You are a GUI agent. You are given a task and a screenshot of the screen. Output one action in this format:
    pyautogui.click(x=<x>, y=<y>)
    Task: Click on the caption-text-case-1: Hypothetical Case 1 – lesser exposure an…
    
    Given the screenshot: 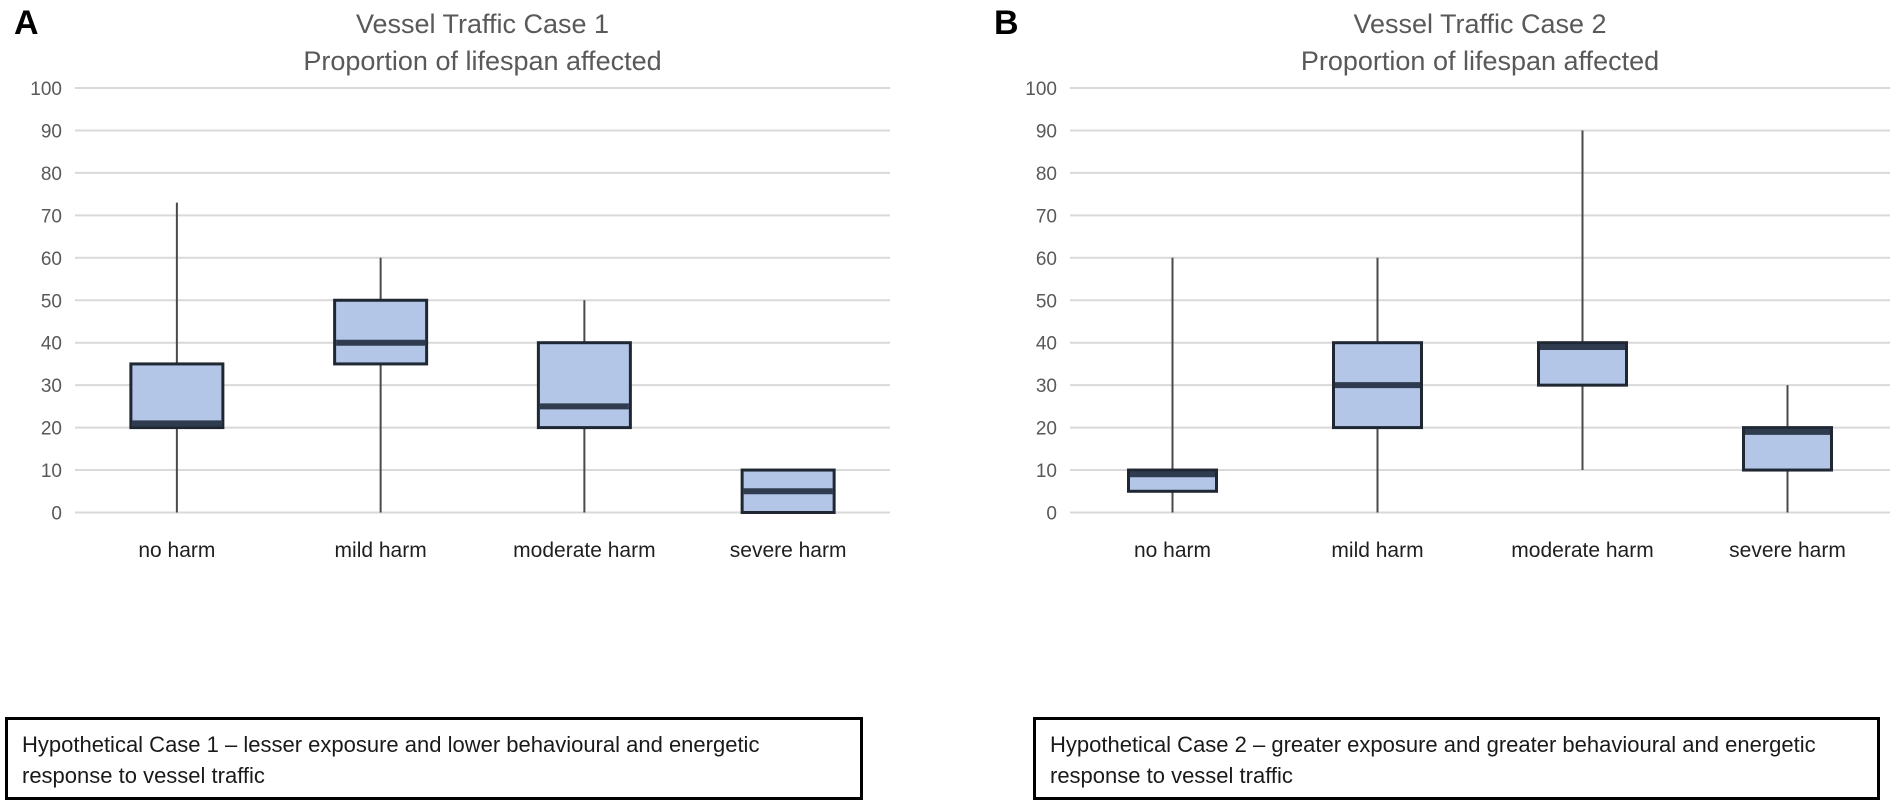 What is the action you would take?
    pyautogui.click(x=391, y=760)
    